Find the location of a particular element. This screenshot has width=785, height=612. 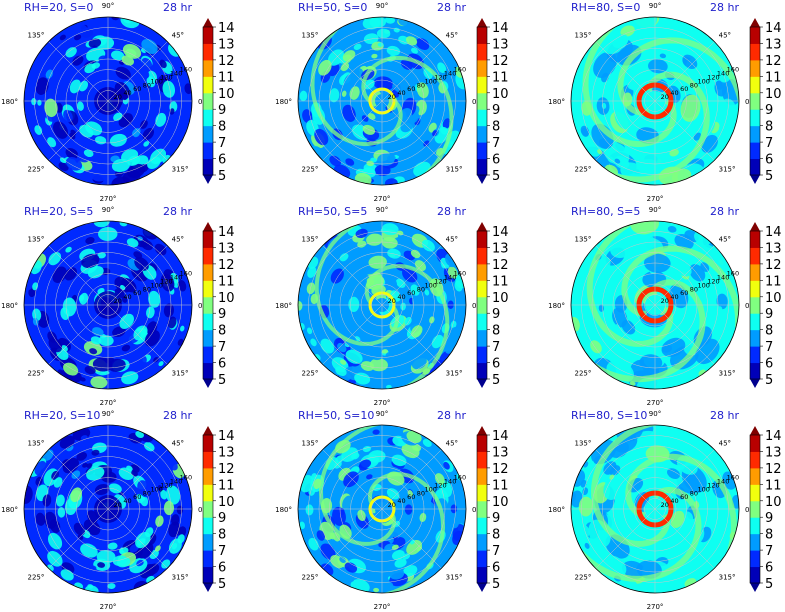

radial-tick-label: 40 is located at coordinates (127, 297).